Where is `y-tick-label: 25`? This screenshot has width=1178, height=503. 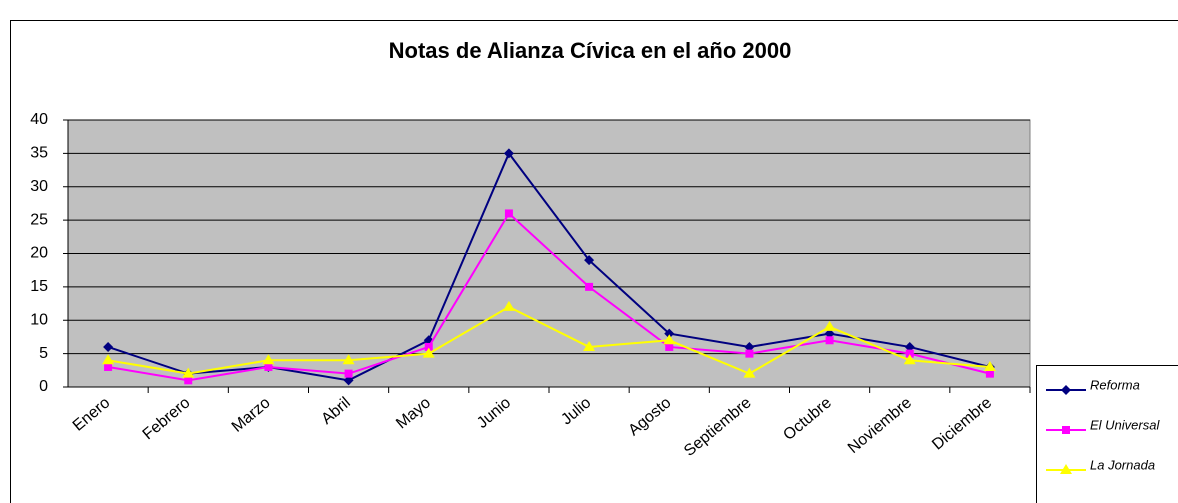 y-tick-label: 25 is located at coordinates (39, 219).